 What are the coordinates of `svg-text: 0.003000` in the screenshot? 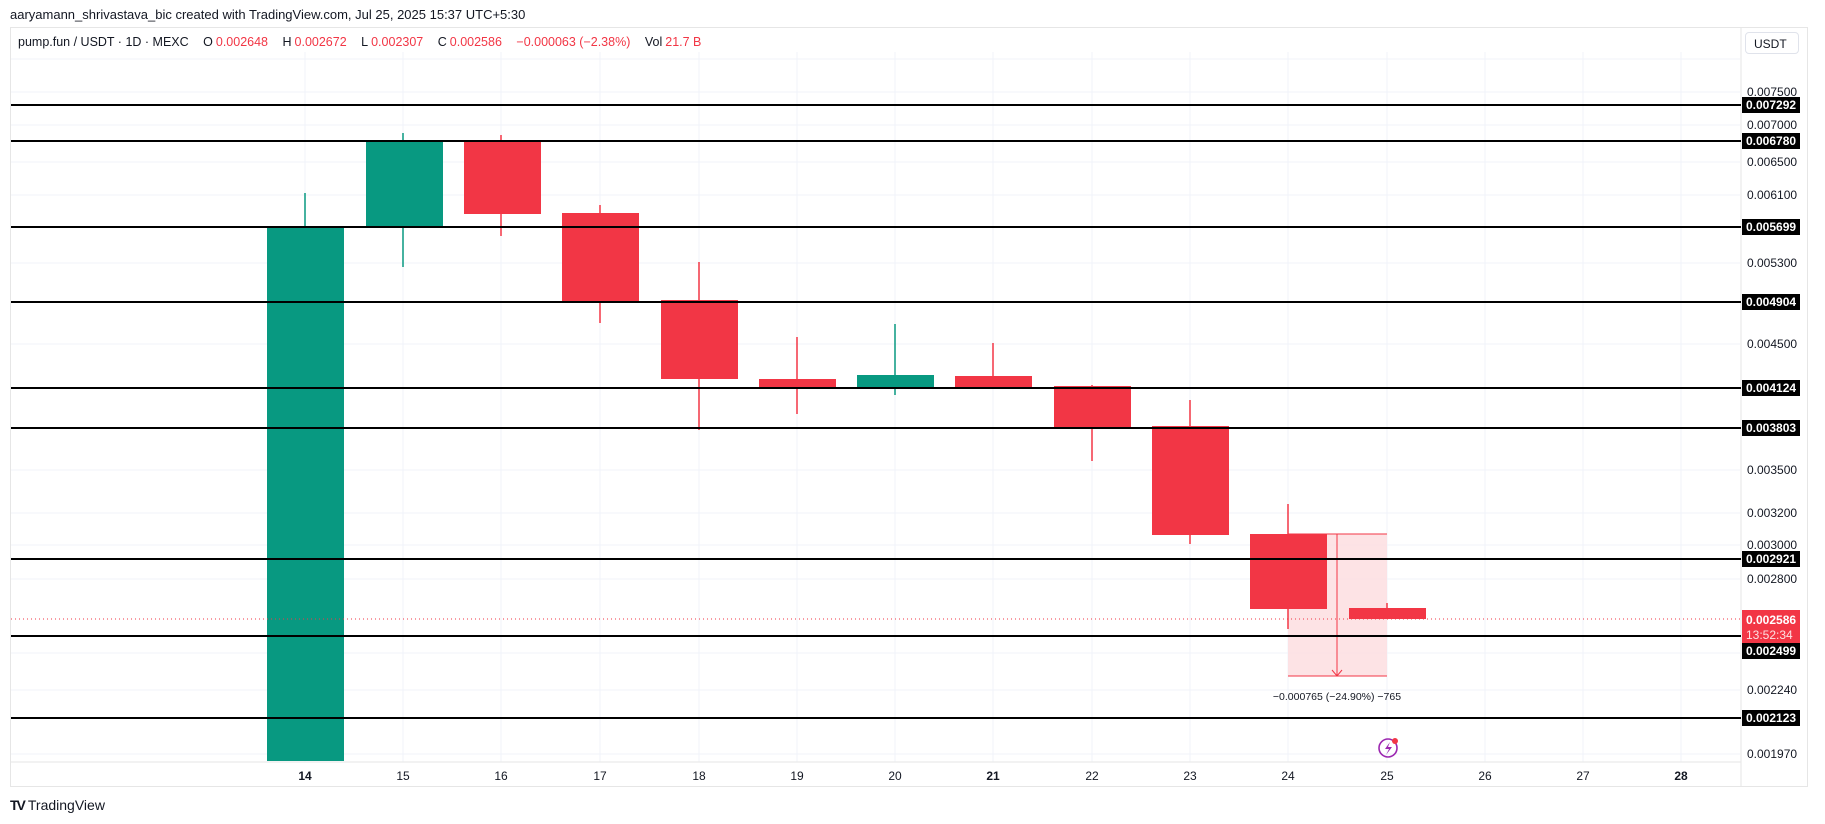 It's located at (1772, 545).